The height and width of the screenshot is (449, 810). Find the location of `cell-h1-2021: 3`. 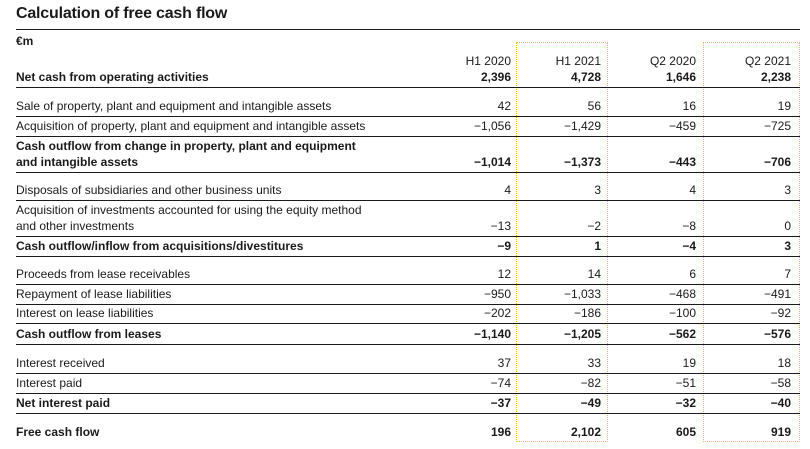

cell-h1-2021: 3 is located at coordinates (597, 190).